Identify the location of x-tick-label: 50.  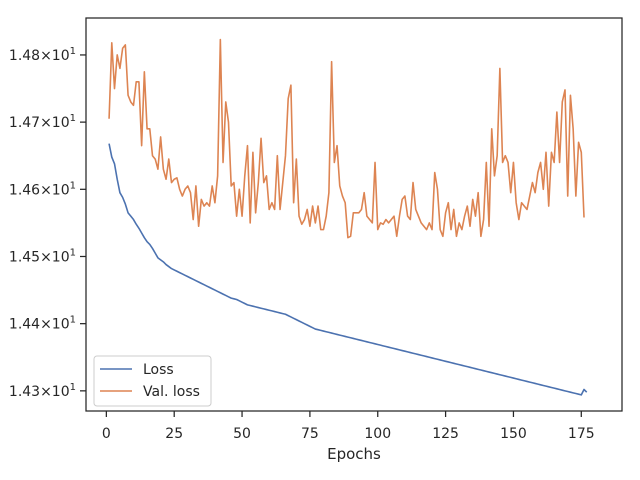
(242, 434).